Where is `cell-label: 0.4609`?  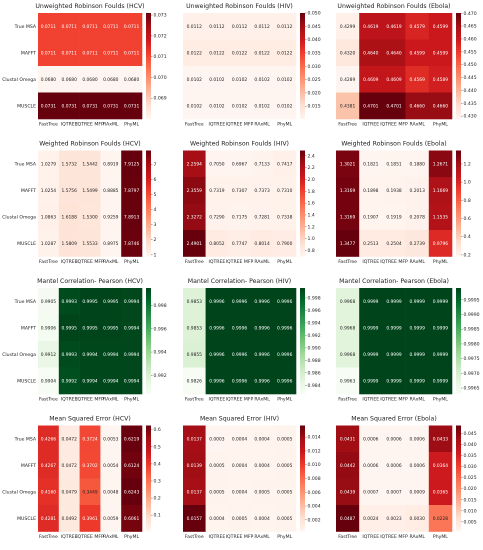 cell-label: 0.4609 is located at coordinates (394, 80).